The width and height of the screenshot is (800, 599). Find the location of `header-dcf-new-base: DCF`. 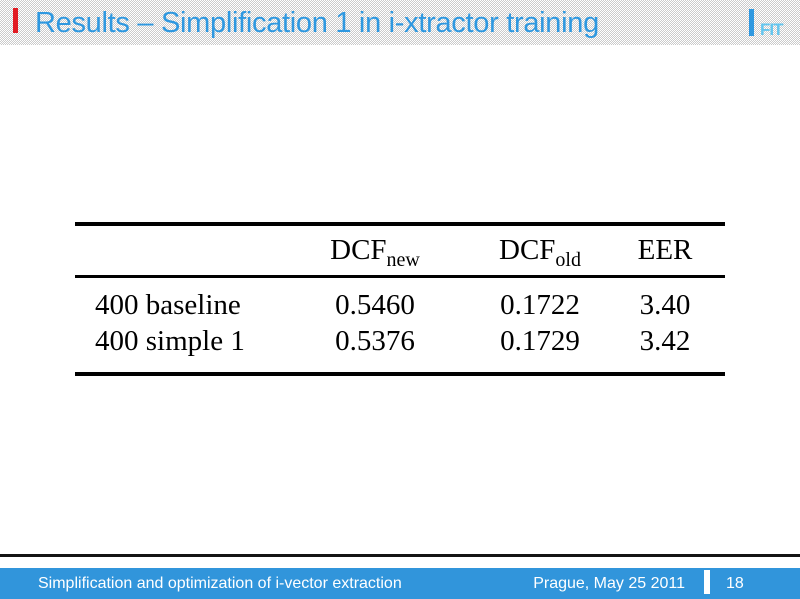

header-dcf-new-base: DCF is located at coordinates (358, 250).